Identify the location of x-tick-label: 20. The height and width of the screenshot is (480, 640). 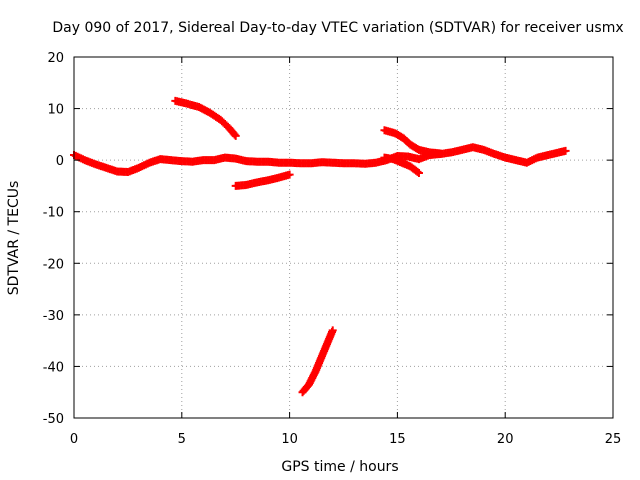
(505, 439).